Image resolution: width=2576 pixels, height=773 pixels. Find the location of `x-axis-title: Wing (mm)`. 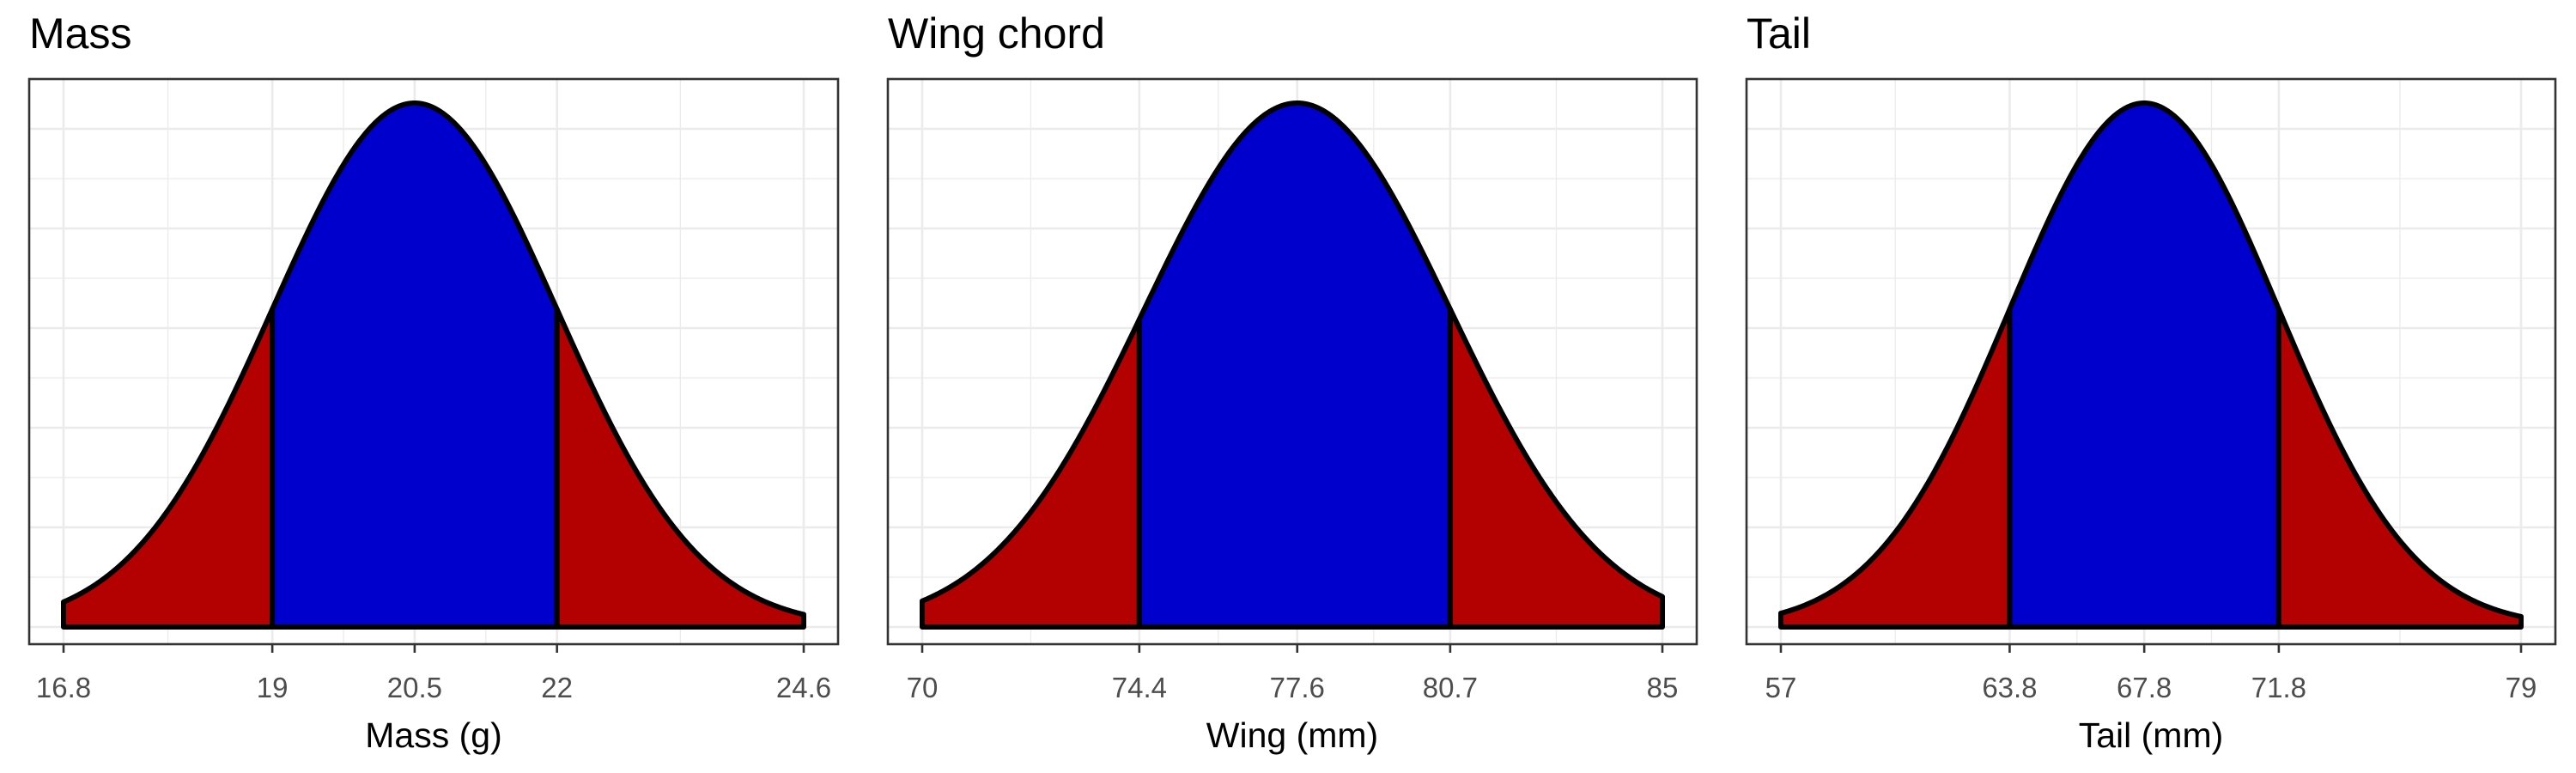

x-axis-title: Wing (mm) is located at coordinates (1292, 735).